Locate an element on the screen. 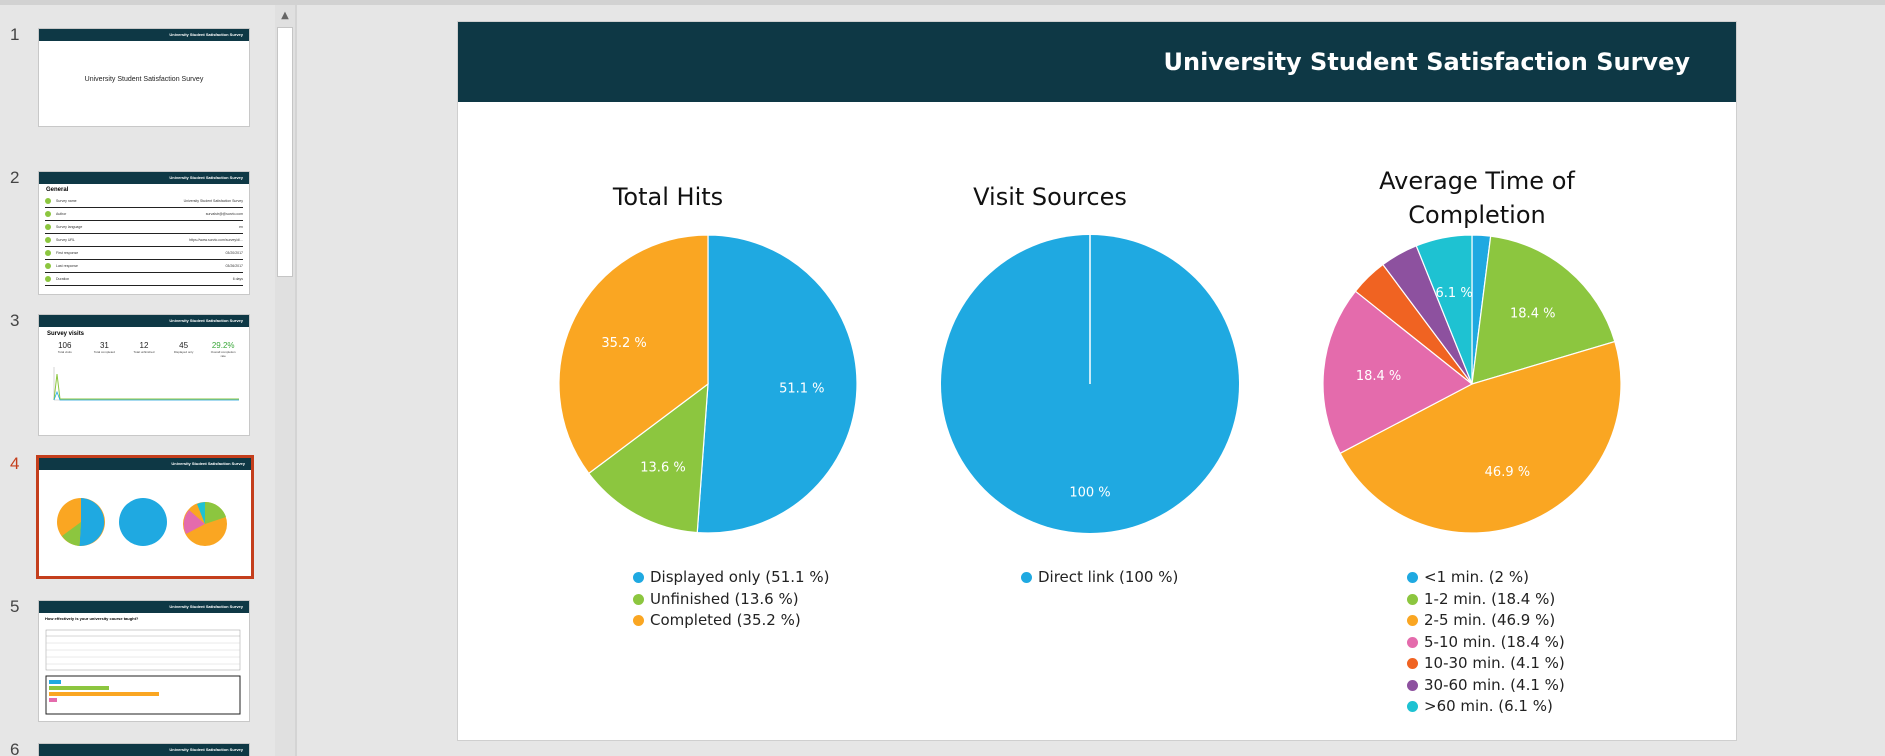 This screenshot has height=756, width=1885. legend-item-2-5-min: 2-5 min. (46.9 %) is located at coordinates (1486, 621).